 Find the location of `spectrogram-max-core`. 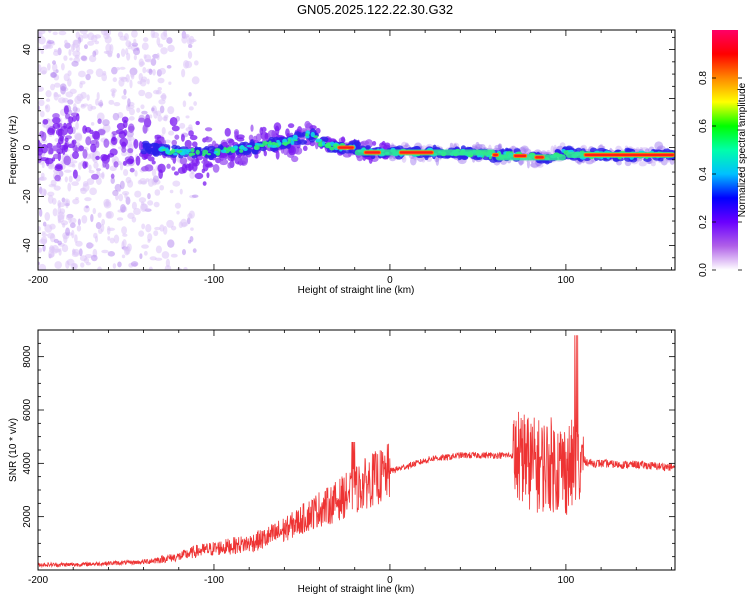

spectrogram-max-core is located at coordinates (539, 157).